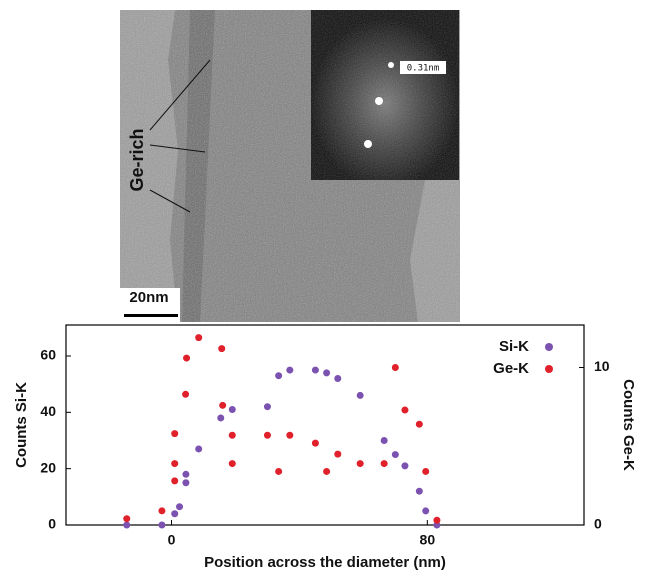 This screenshot has height=582, width=648. Describe the element at coordinates (514, 346) in the screenshot. I see `legend-label: Si-K` at that location.